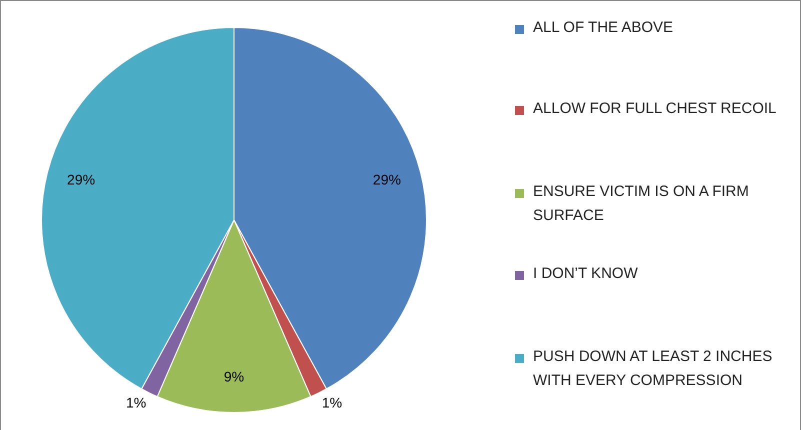  Describe the element at coordinates (653, 369) in the screenshot. I see `legend-label: PUSH DOWN AT LEAST 2 INCHES WITH EVERY COMPRESSION` at that location.